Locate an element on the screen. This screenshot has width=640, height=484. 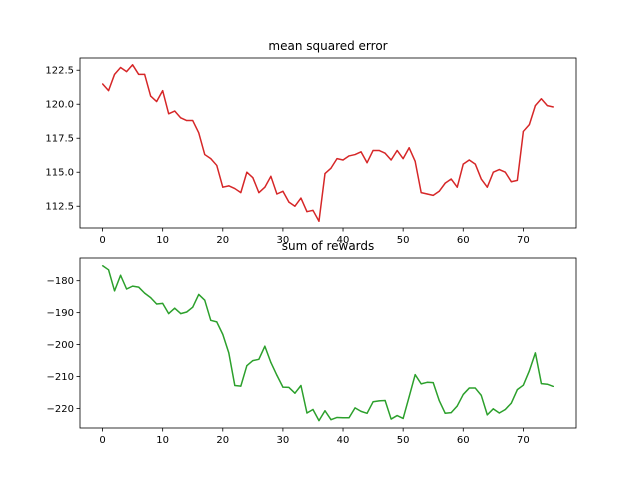
rewards-y-tick-label: −200 is located at coordinates (60, 345).